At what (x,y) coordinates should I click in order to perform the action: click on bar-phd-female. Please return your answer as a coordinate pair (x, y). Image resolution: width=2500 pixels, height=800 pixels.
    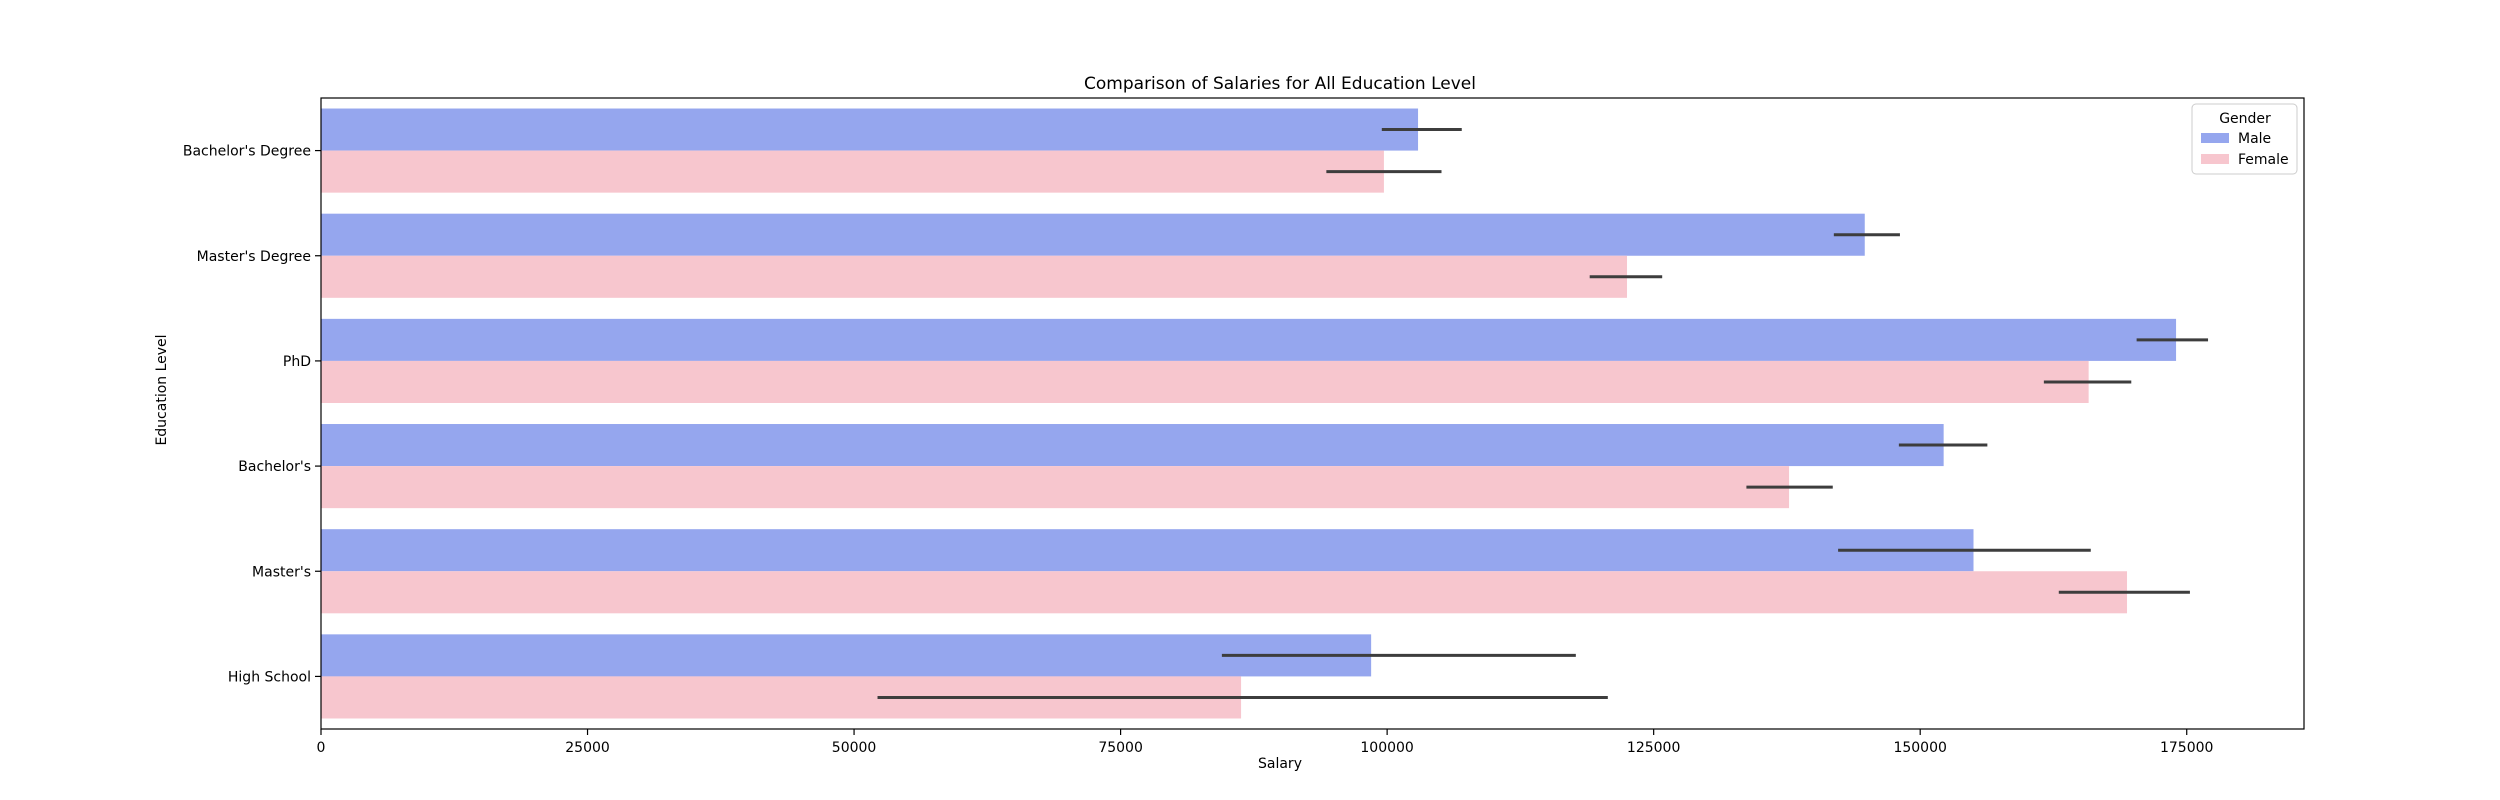
    Looking at the image, I should click on (1205, 381).